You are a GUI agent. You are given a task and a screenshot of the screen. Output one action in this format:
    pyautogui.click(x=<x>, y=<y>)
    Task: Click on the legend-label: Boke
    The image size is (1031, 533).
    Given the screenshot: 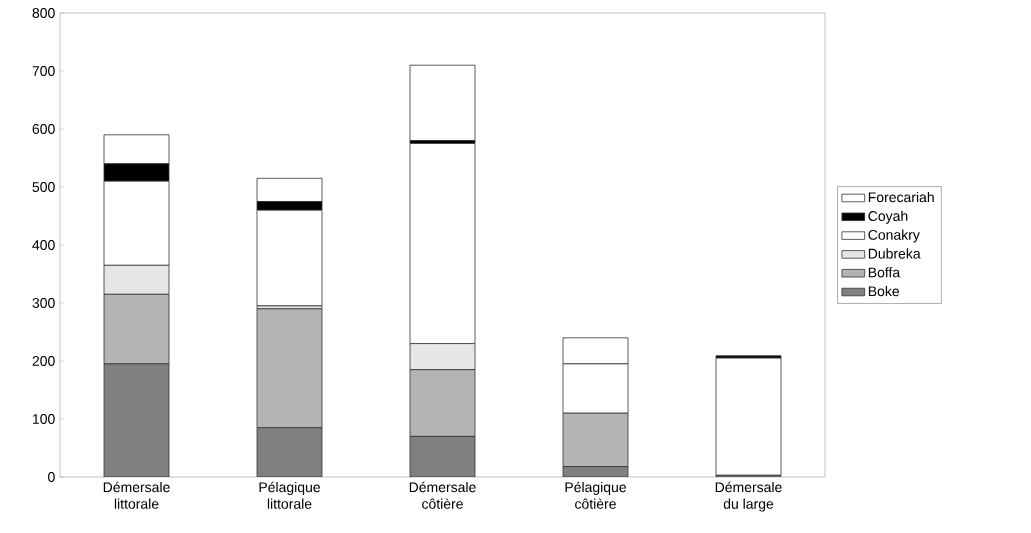 What is the action you would take?
    pyautogui.click(x=884, y=291)
    